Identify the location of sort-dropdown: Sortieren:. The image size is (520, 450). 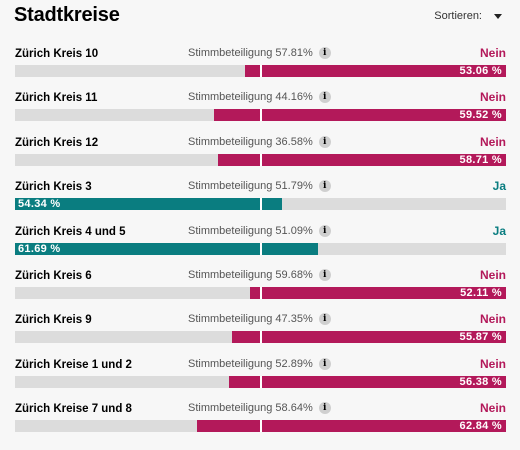
(468, 16).